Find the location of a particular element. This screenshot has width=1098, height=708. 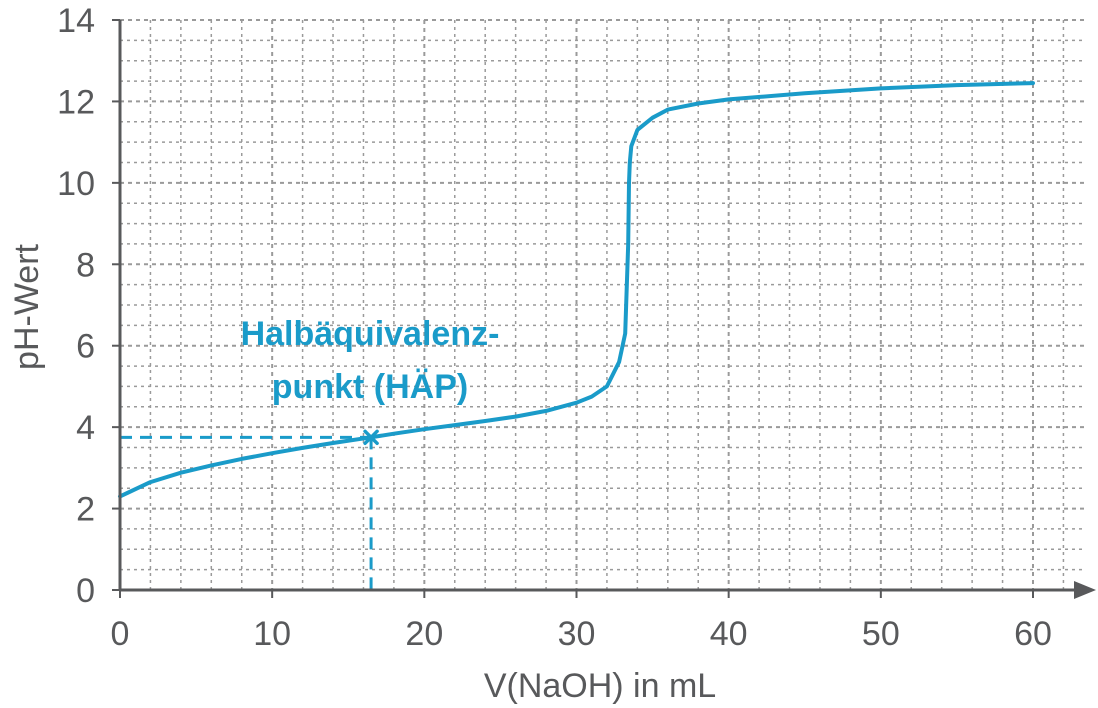

y-tick-label: 0 is located at coordinates (85, 591).